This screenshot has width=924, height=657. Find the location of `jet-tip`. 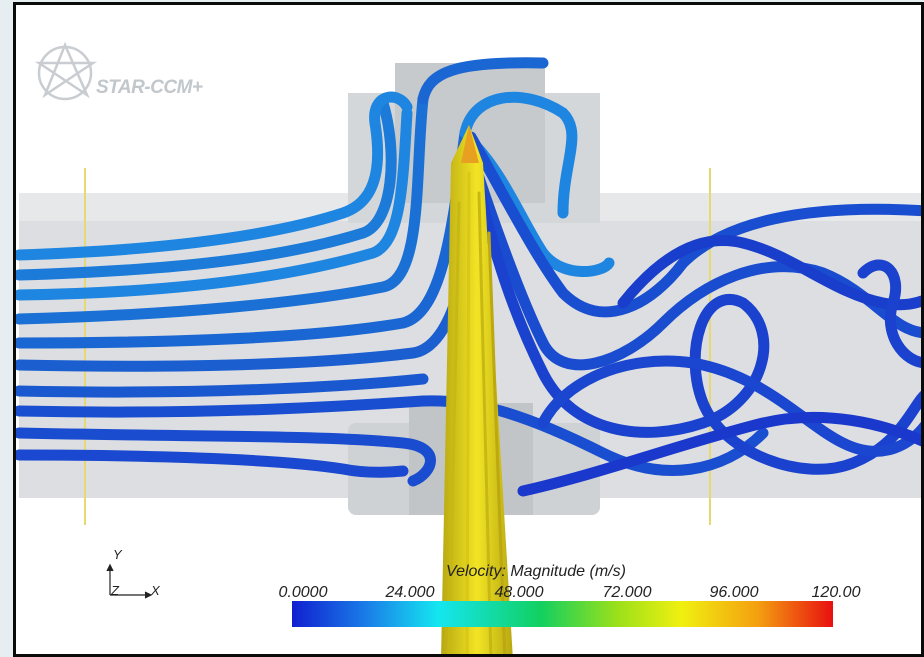

jet-tip is located at coordinates (470, 144).